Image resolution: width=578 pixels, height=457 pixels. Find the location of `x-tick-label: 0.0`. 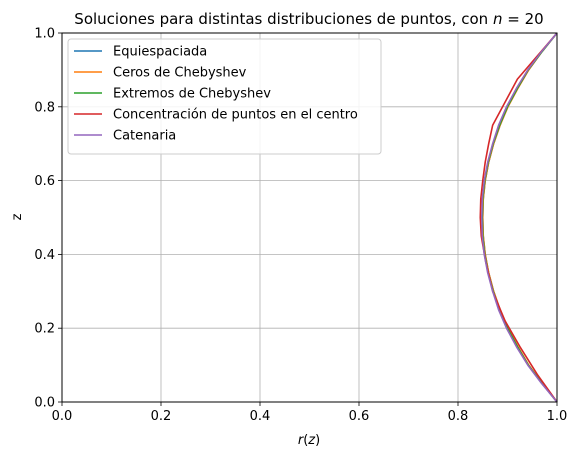

x-tick-label: 0.0 is located at coordinates (62, 416).